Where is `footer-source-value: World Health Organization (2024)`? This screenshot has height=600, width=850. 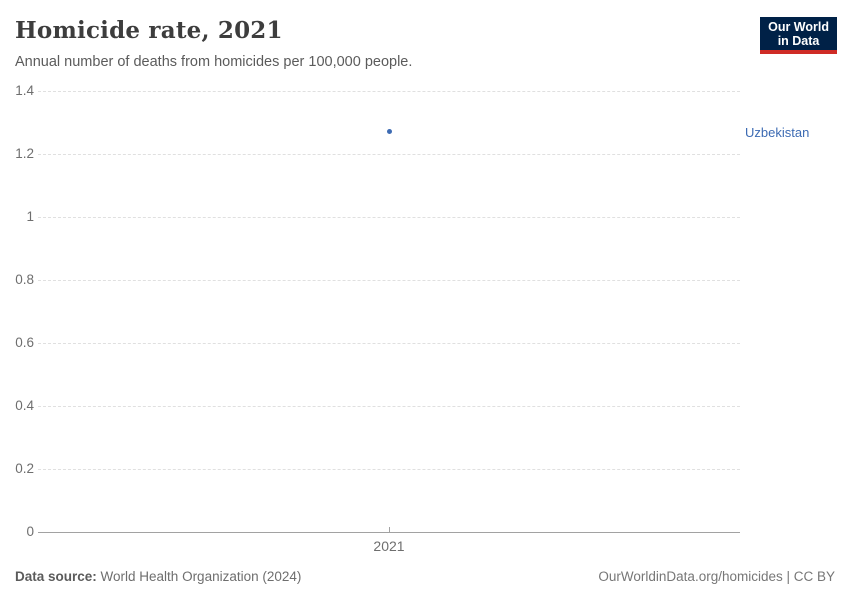 footer-source-value: World Health Organization (2024) is located at coordinates (199, 576).